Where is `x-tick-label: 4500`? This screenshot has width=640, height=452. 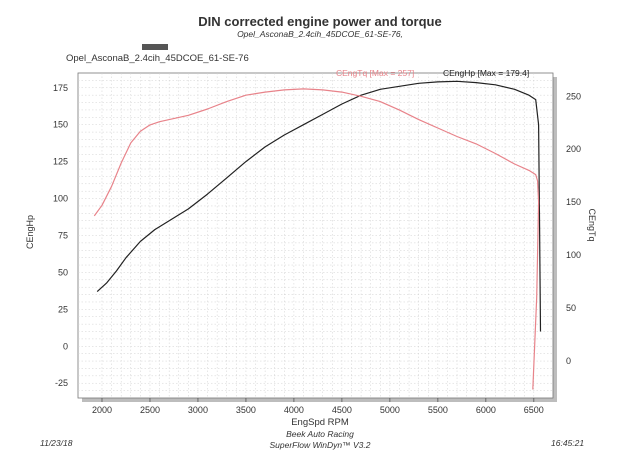 x-tick-label: 4500 is located at coordinates (342, 410).